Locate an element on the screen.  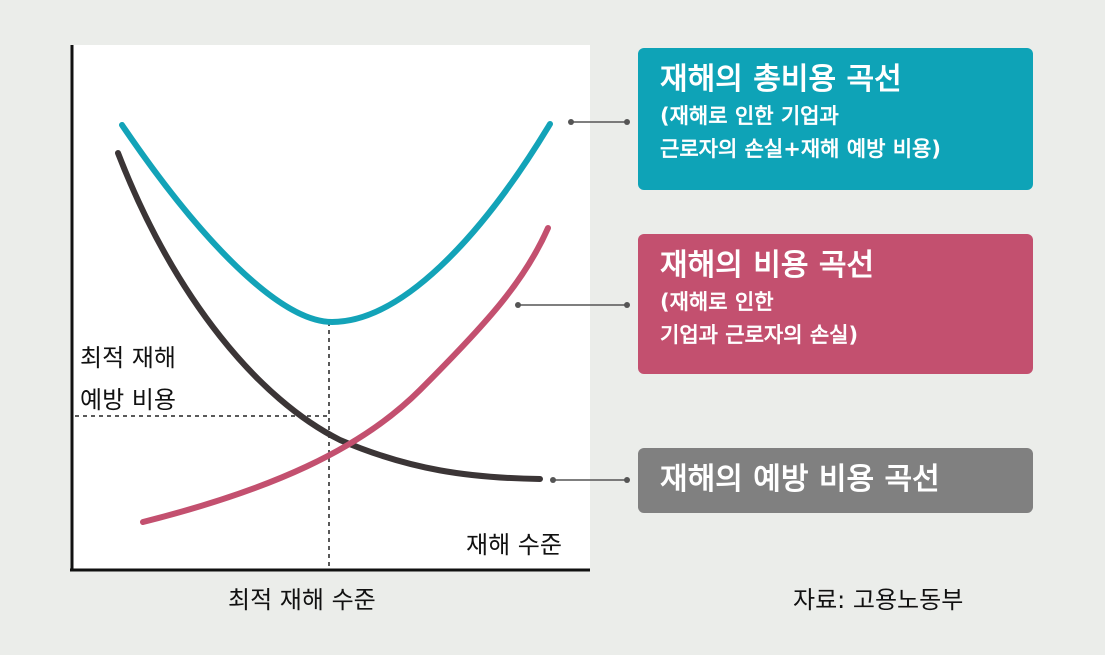
legend-total-sub-2: 근로자의 손실+재해 예방 비용) is located at coordinates (800, 149).